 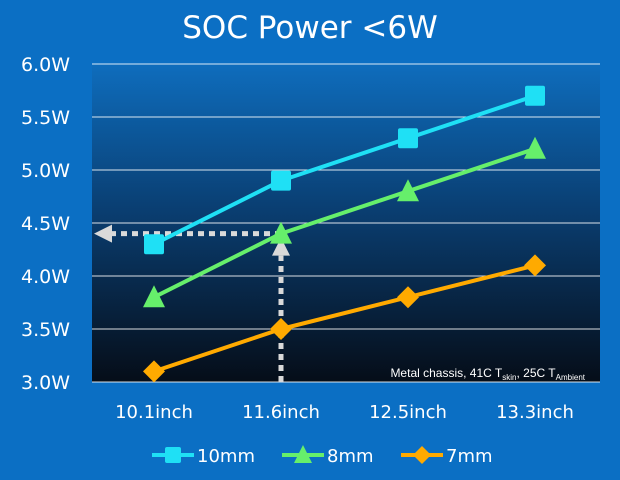 What do you see at coordinates (154, 412) in the screenshot?
I see `x-tick-label: 10.1inch` at bounding box center [154, 412].